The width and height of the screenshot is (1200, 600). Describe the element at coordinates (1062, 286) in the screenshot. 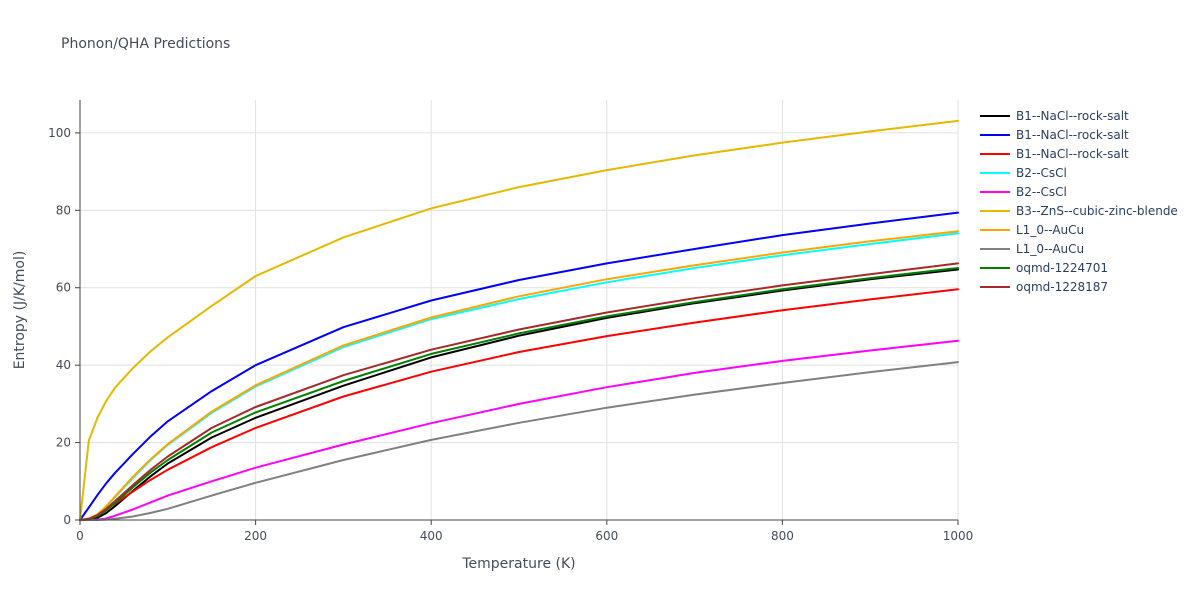

I see `legend-label: oqmd-1228187` at that location.